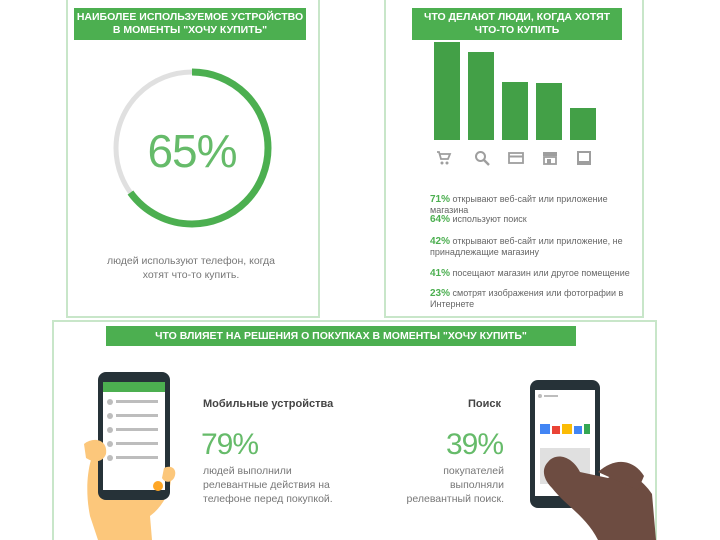 This screenshot has width=720, height=540. What do you see at coordinates (584, 158) in the screenshot?
I see `image-icon` at bounding box center [584, 158].